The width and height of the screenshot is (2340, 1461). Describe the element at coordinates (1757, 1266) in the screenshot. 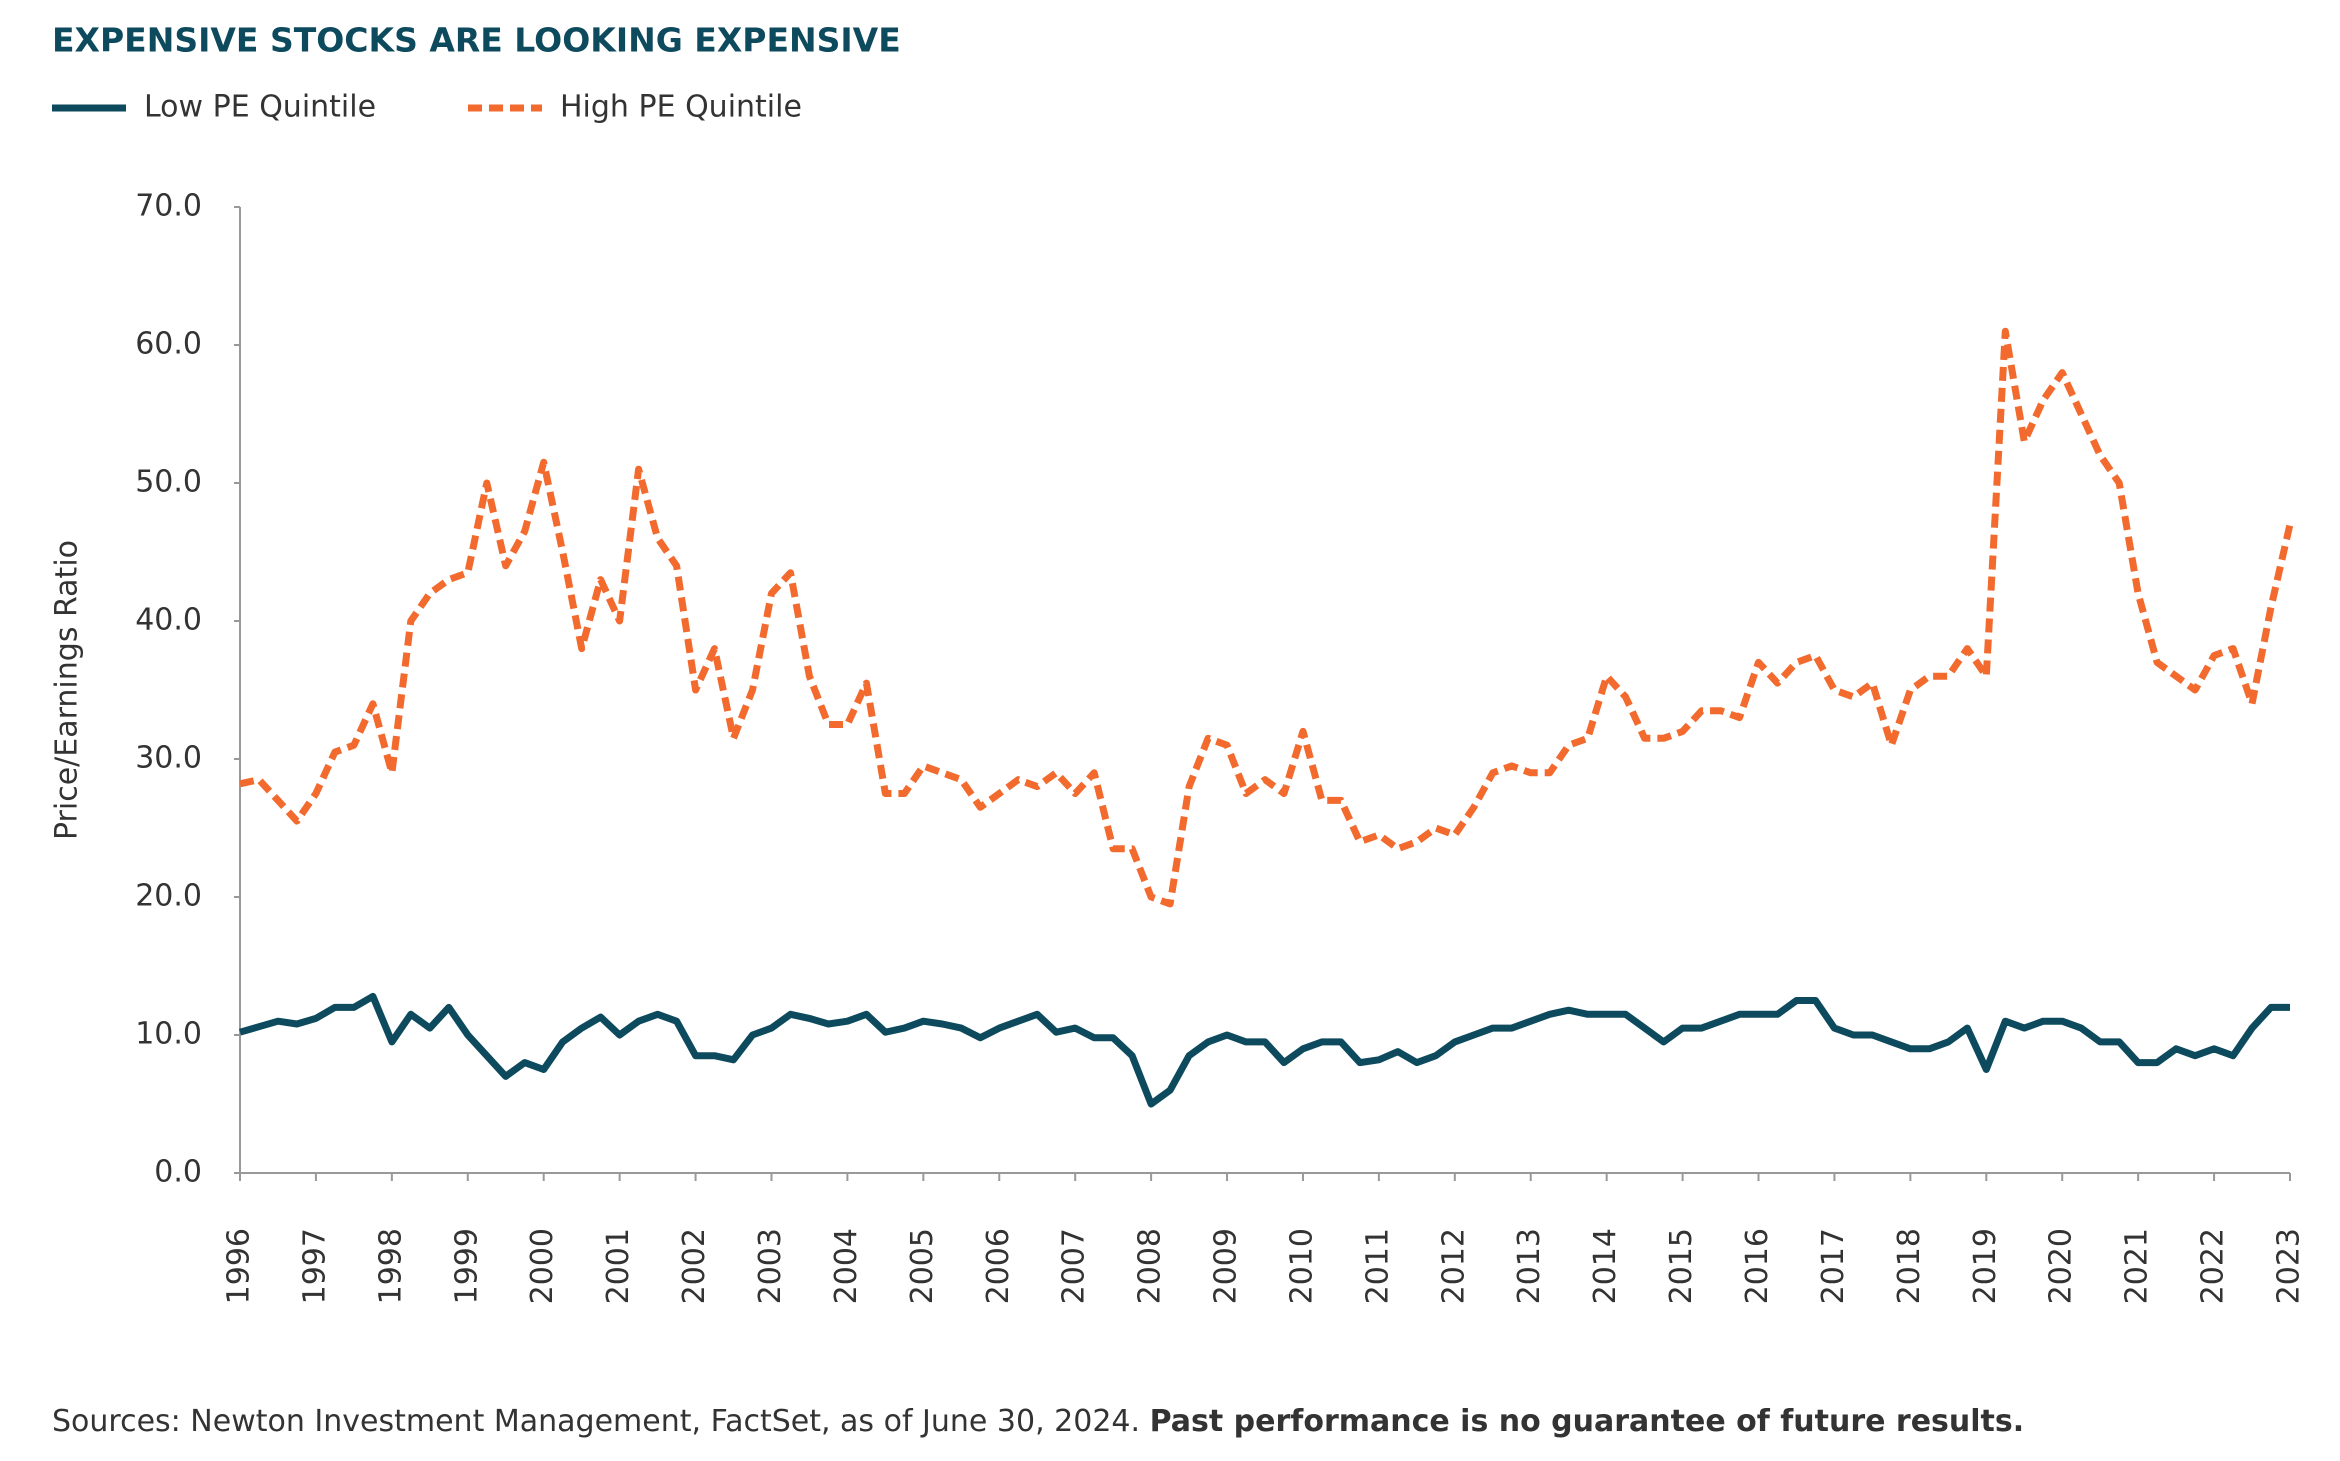

I see `x-tick-label: 2016` at that location.